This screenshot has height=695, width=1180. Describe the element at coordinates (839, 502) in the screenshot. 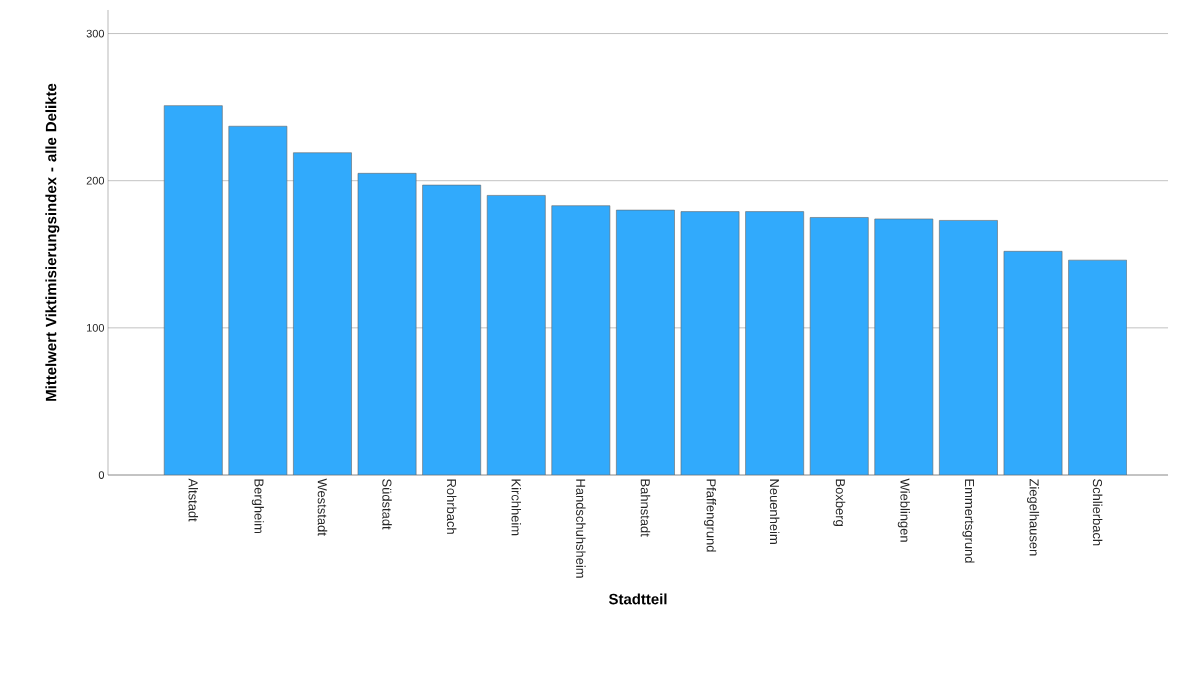

I see `x-tick-label: Boxberg` at that location.